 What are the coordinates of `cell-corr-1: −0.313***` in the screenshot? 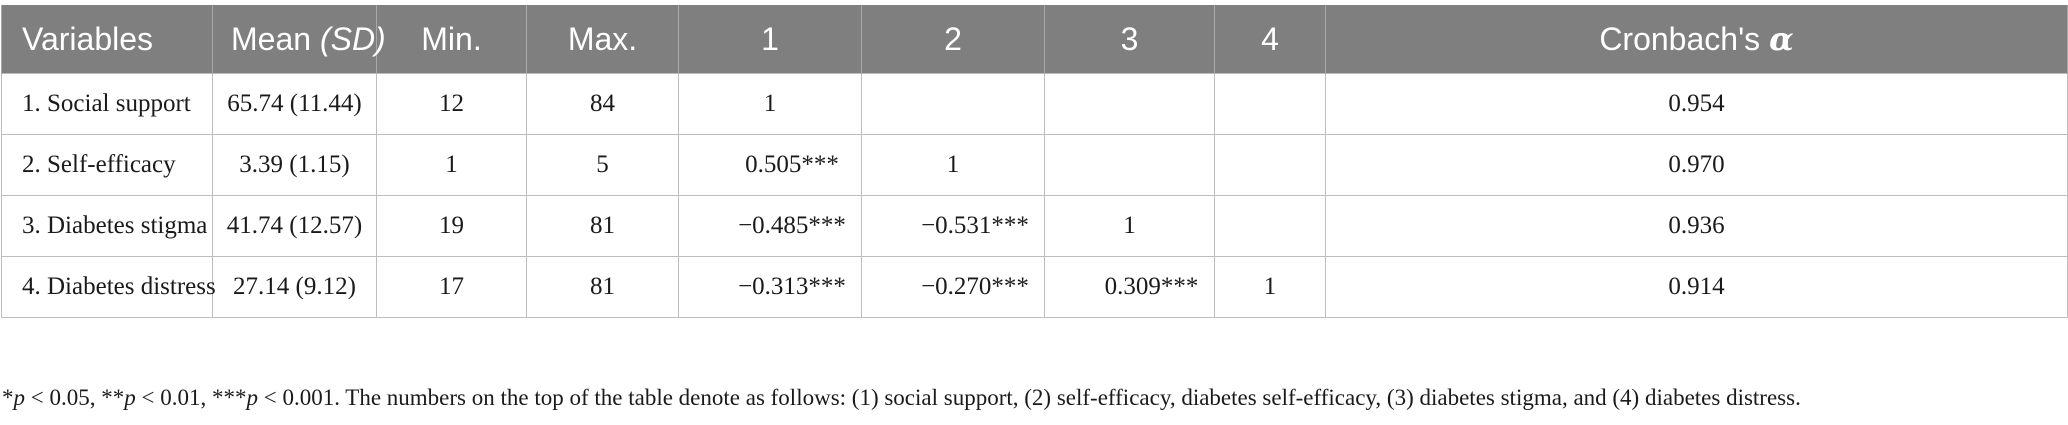 It's located at (770, 287).